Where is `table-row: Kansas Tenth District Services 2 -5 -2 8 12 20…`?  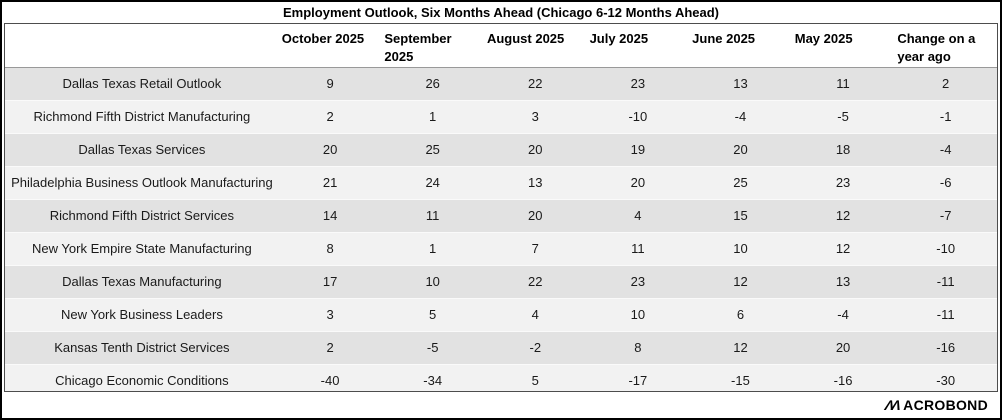 table-row: Kansas Tenth District Services 2 -5 -2 8 12 20… is located at coordinates (501, 348).